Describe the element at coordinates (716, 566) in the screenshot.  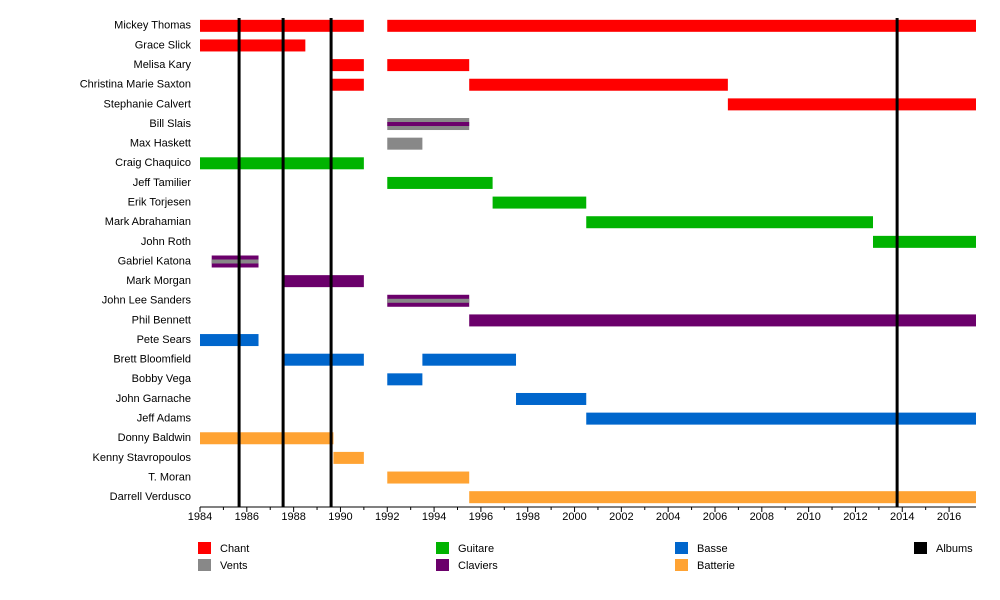
I see `legend-label: Batterie` at that location.